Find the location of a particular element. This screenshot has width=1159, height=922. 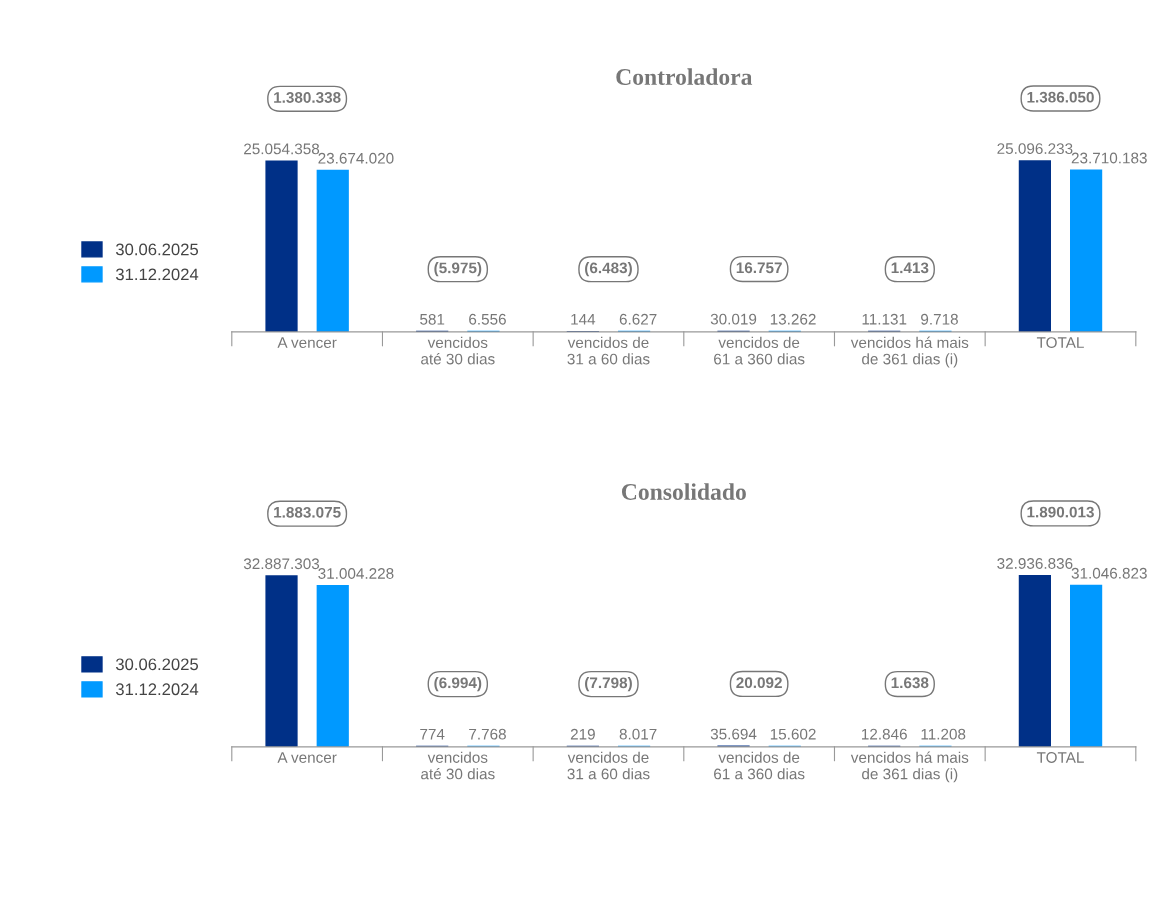

chart-title: Consolidado is located at coordinates (683, 491).